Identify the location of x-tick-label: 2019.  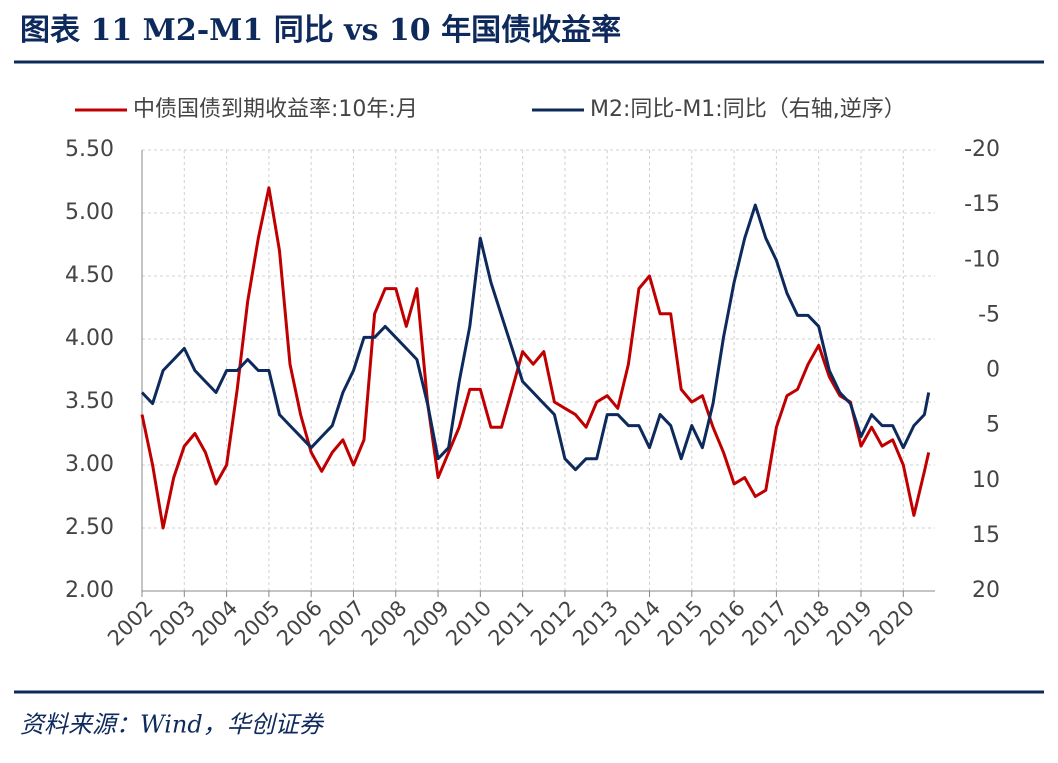
(849, 623).